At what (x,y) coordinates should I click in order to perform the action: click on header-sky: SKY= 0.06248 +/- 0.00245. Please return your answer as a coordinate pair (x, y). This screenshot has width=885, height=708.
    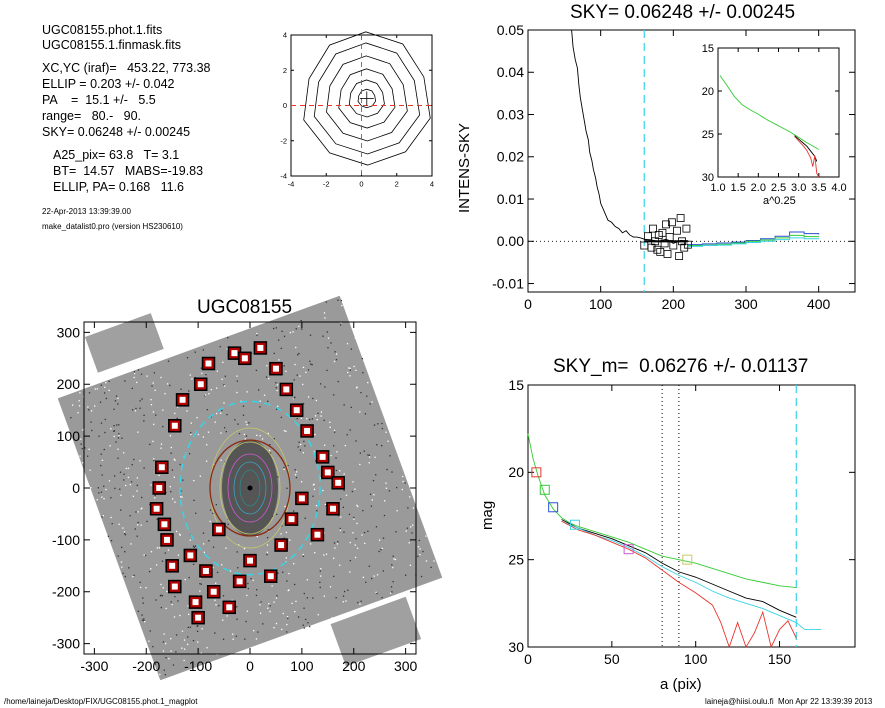
    Looking at the image, I should click on (116, 132).